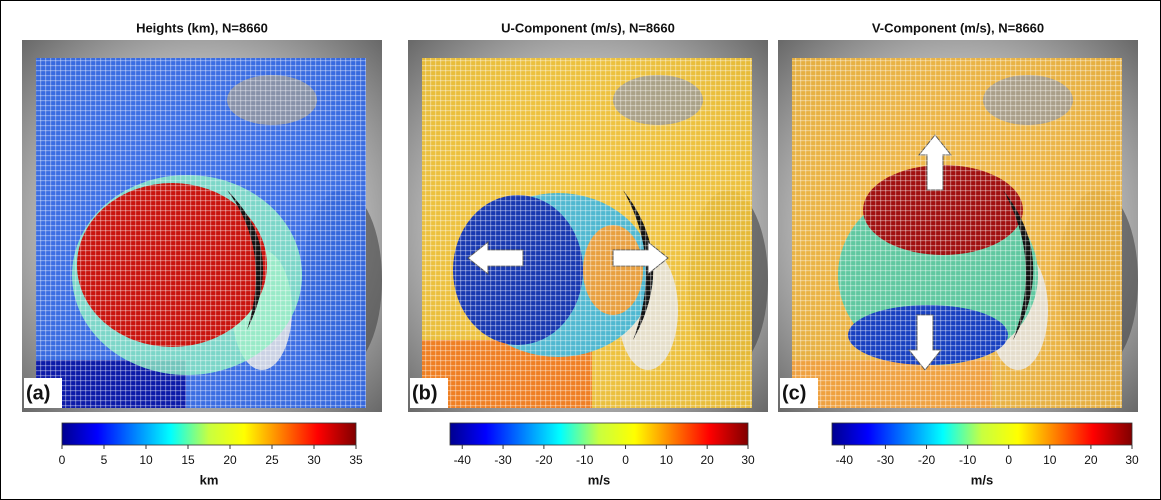 This screenshot has height=500, width=1161. I want to click on colorbar-tick-label: 25, so click(272, 460).